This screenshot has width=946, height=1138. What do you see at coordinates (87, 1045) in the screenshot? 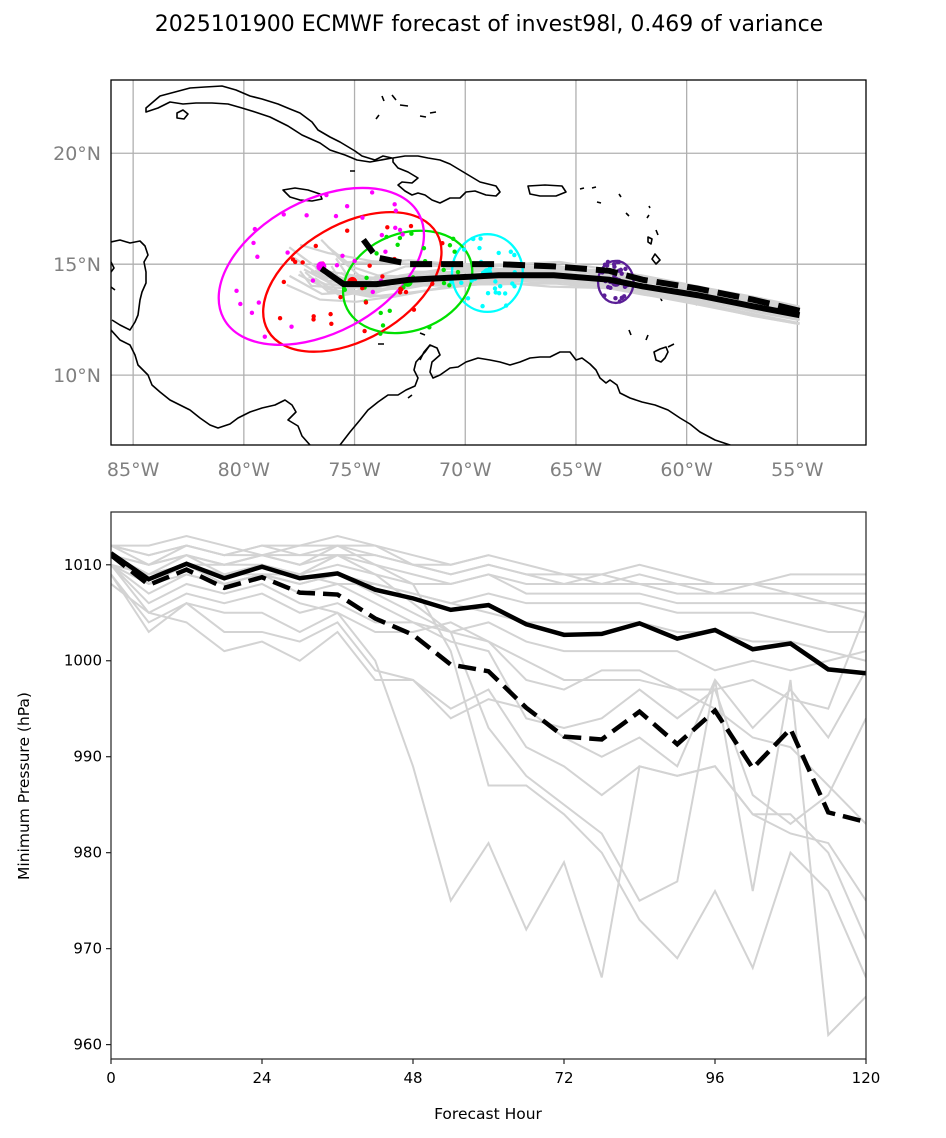
I see `y-tick-label: 960` at bounding box center [87, 1045].